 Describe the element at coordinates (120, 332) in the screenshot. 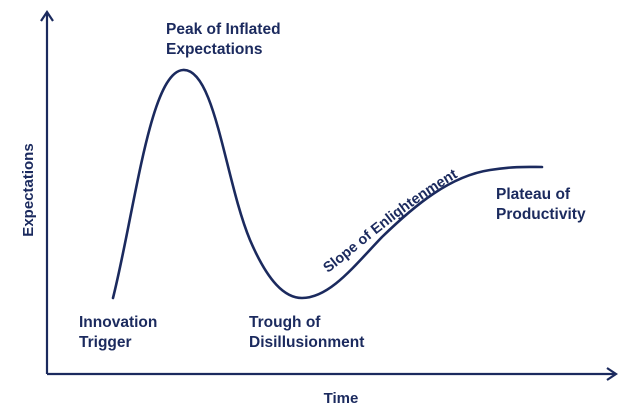

I see `innovation-trigger-label: Innovation Trigger` at that location.